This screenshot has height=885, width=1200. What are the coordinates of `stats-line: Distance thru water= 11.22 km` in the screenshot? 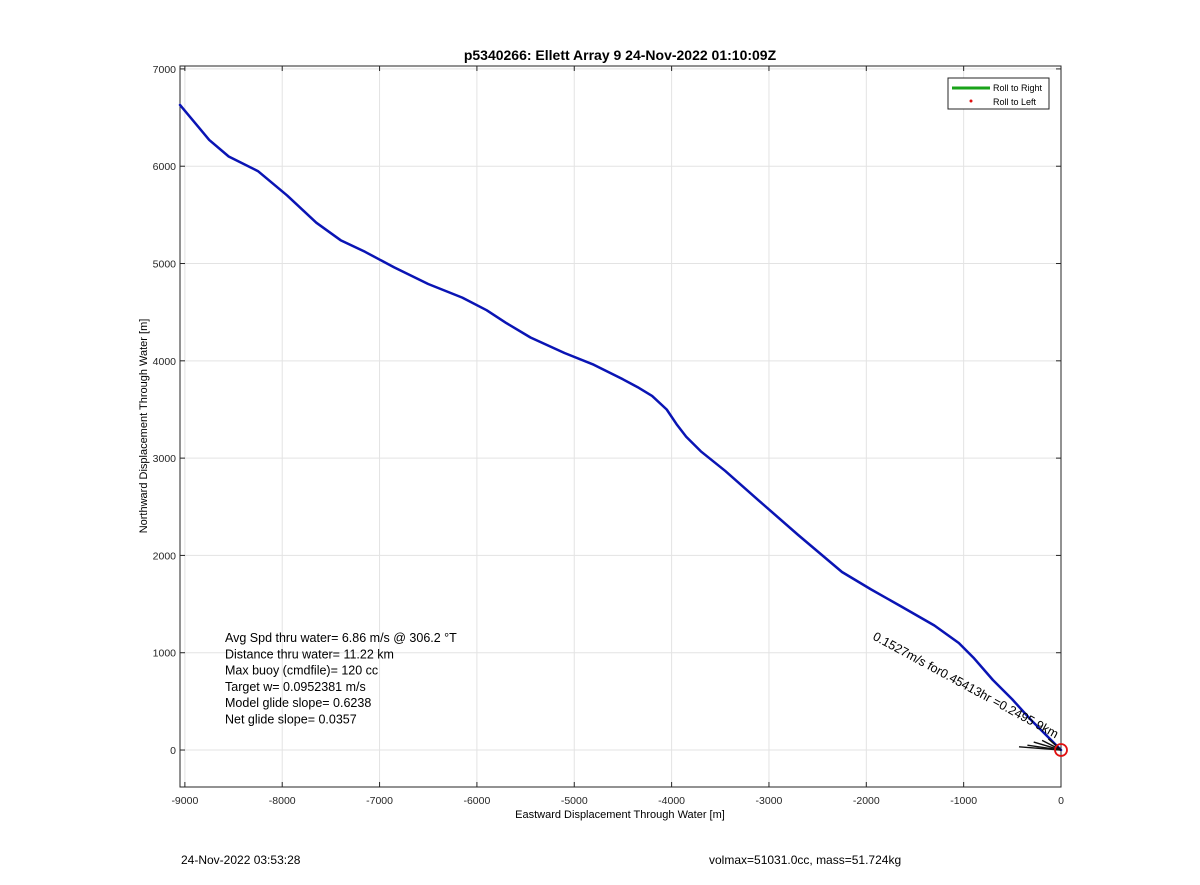 It's located at (309, 654).